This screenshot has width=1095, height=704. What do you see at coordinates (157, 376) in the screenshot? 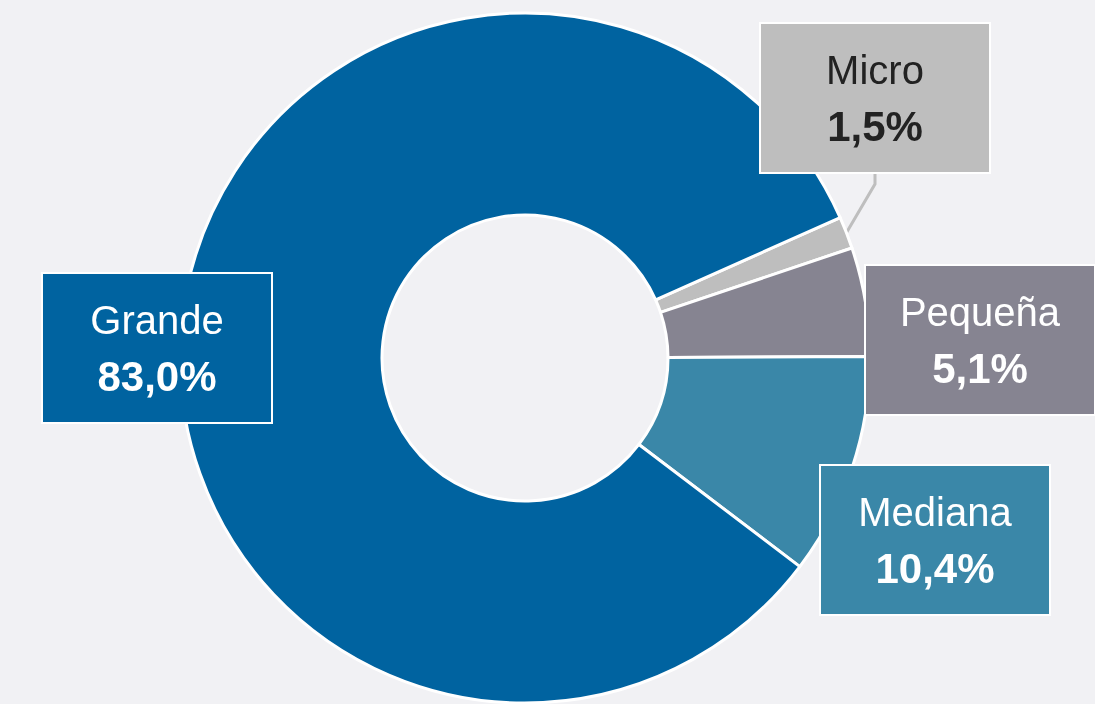
I see `data-label: 83,0%` at bounding box center [157, 376].